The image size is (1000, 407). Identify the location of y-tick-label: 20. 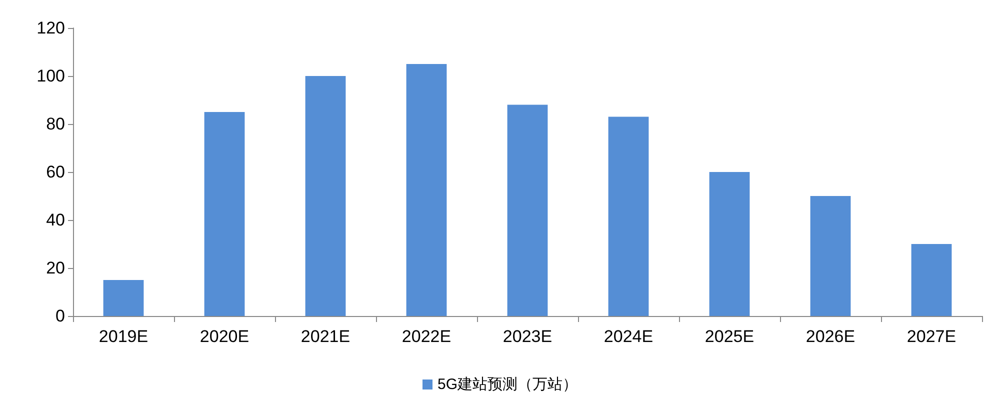
(55, 268).